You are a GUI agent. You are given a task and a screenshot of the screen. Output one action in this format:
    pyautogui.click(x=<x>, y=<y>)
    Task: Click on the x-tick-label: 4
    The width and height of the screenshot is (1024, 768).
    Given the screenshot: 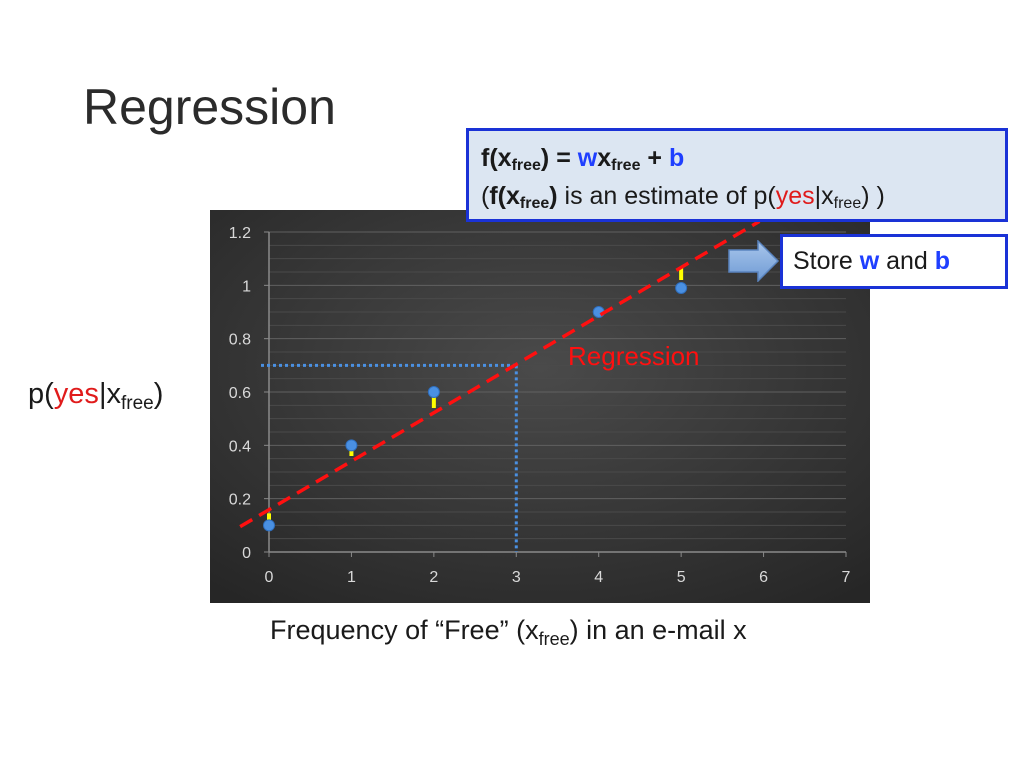 What is the action you would take?
    pyautogui.click(x=598, y=577)
    